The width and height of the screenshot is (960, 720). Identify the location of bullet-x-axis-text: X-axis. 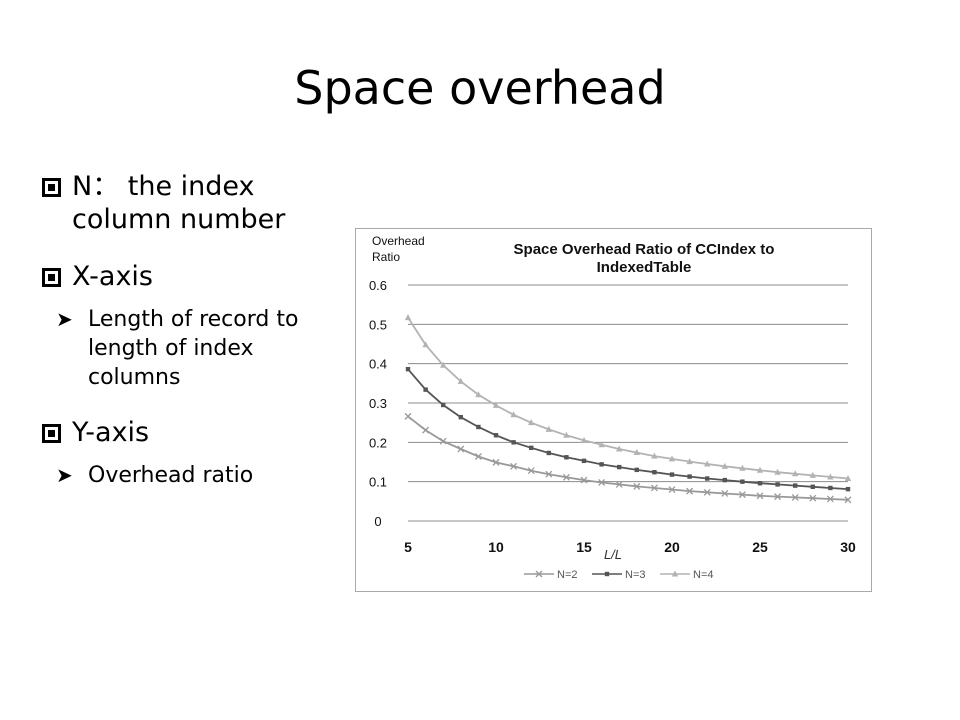
(112, 276).